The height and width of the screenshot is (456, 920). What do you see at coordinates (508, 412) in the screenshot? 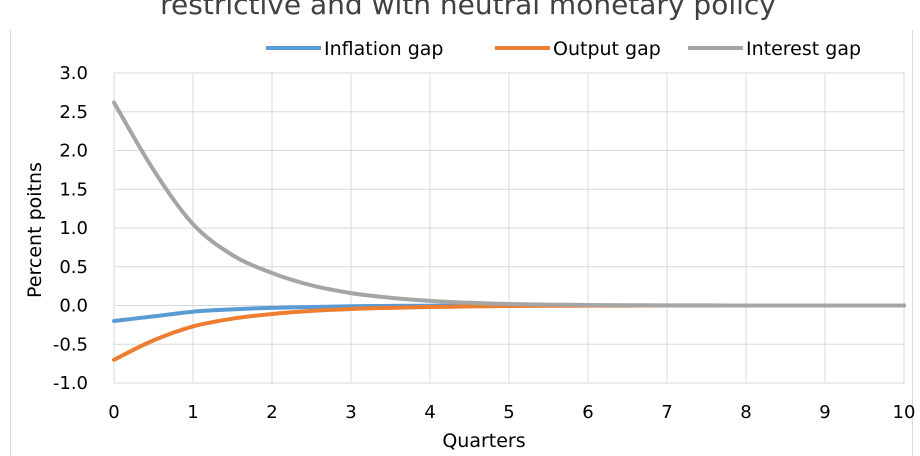
I see `x-tick-label: 5` at bounding box center [508, 412].